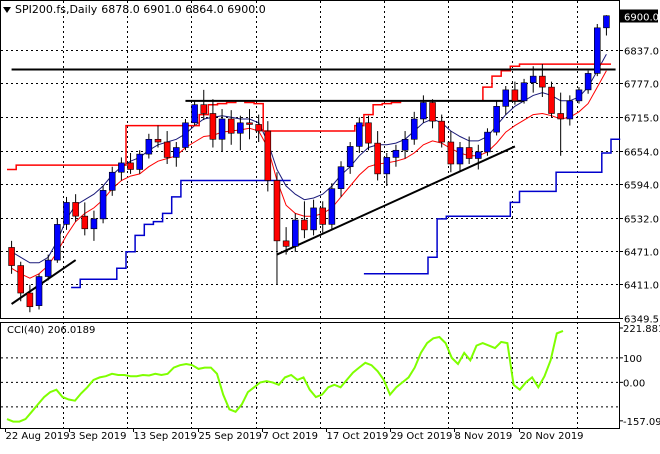 The image size is (660, 454). What do you see at coordinates (290, 436) in the screenshot?
I see `x-tick-label: 7 Oct 2019` at bounding box center [290, 436].